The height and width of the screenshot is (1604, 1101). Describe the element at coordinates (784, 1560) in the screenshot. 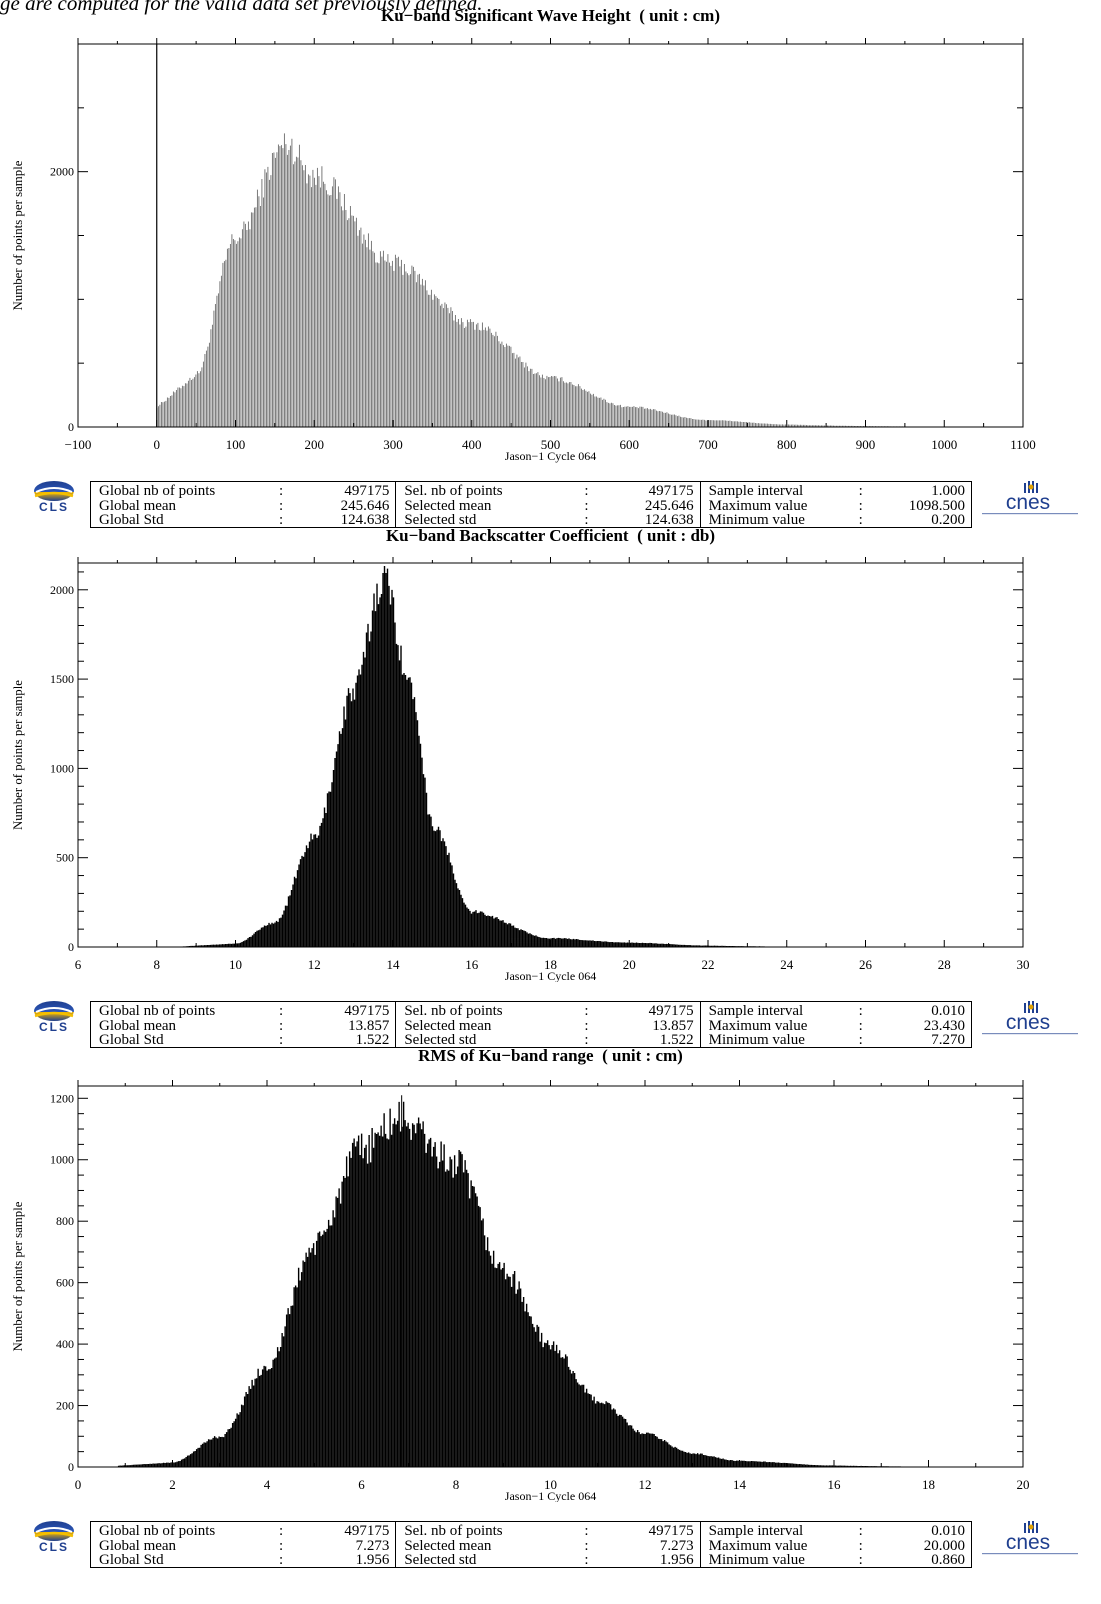

I see `statistics-label: Minimum value` at that location.